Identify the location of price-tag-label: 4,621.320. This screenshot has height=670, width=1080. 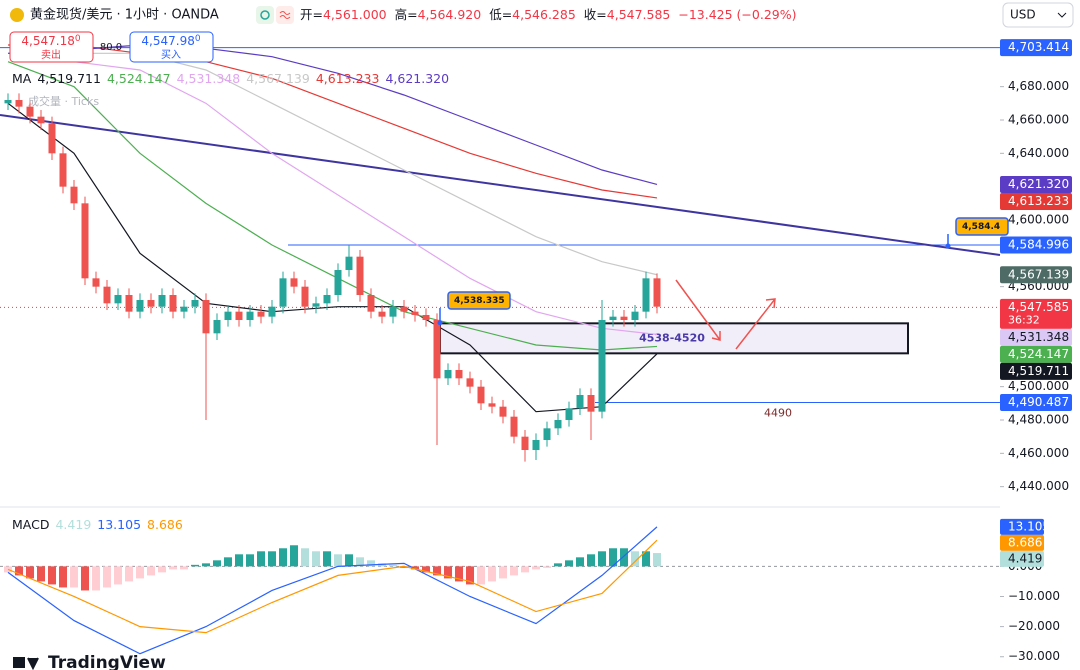
(1038, 184).